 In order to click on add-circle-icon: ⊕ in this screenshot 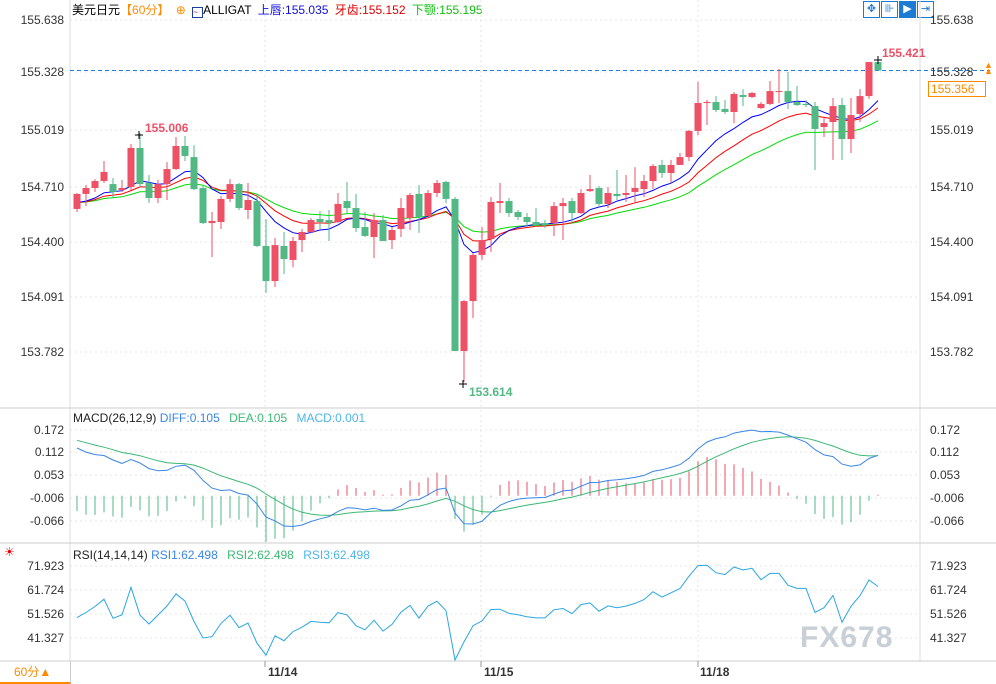, I will do `click(180, 10)`.